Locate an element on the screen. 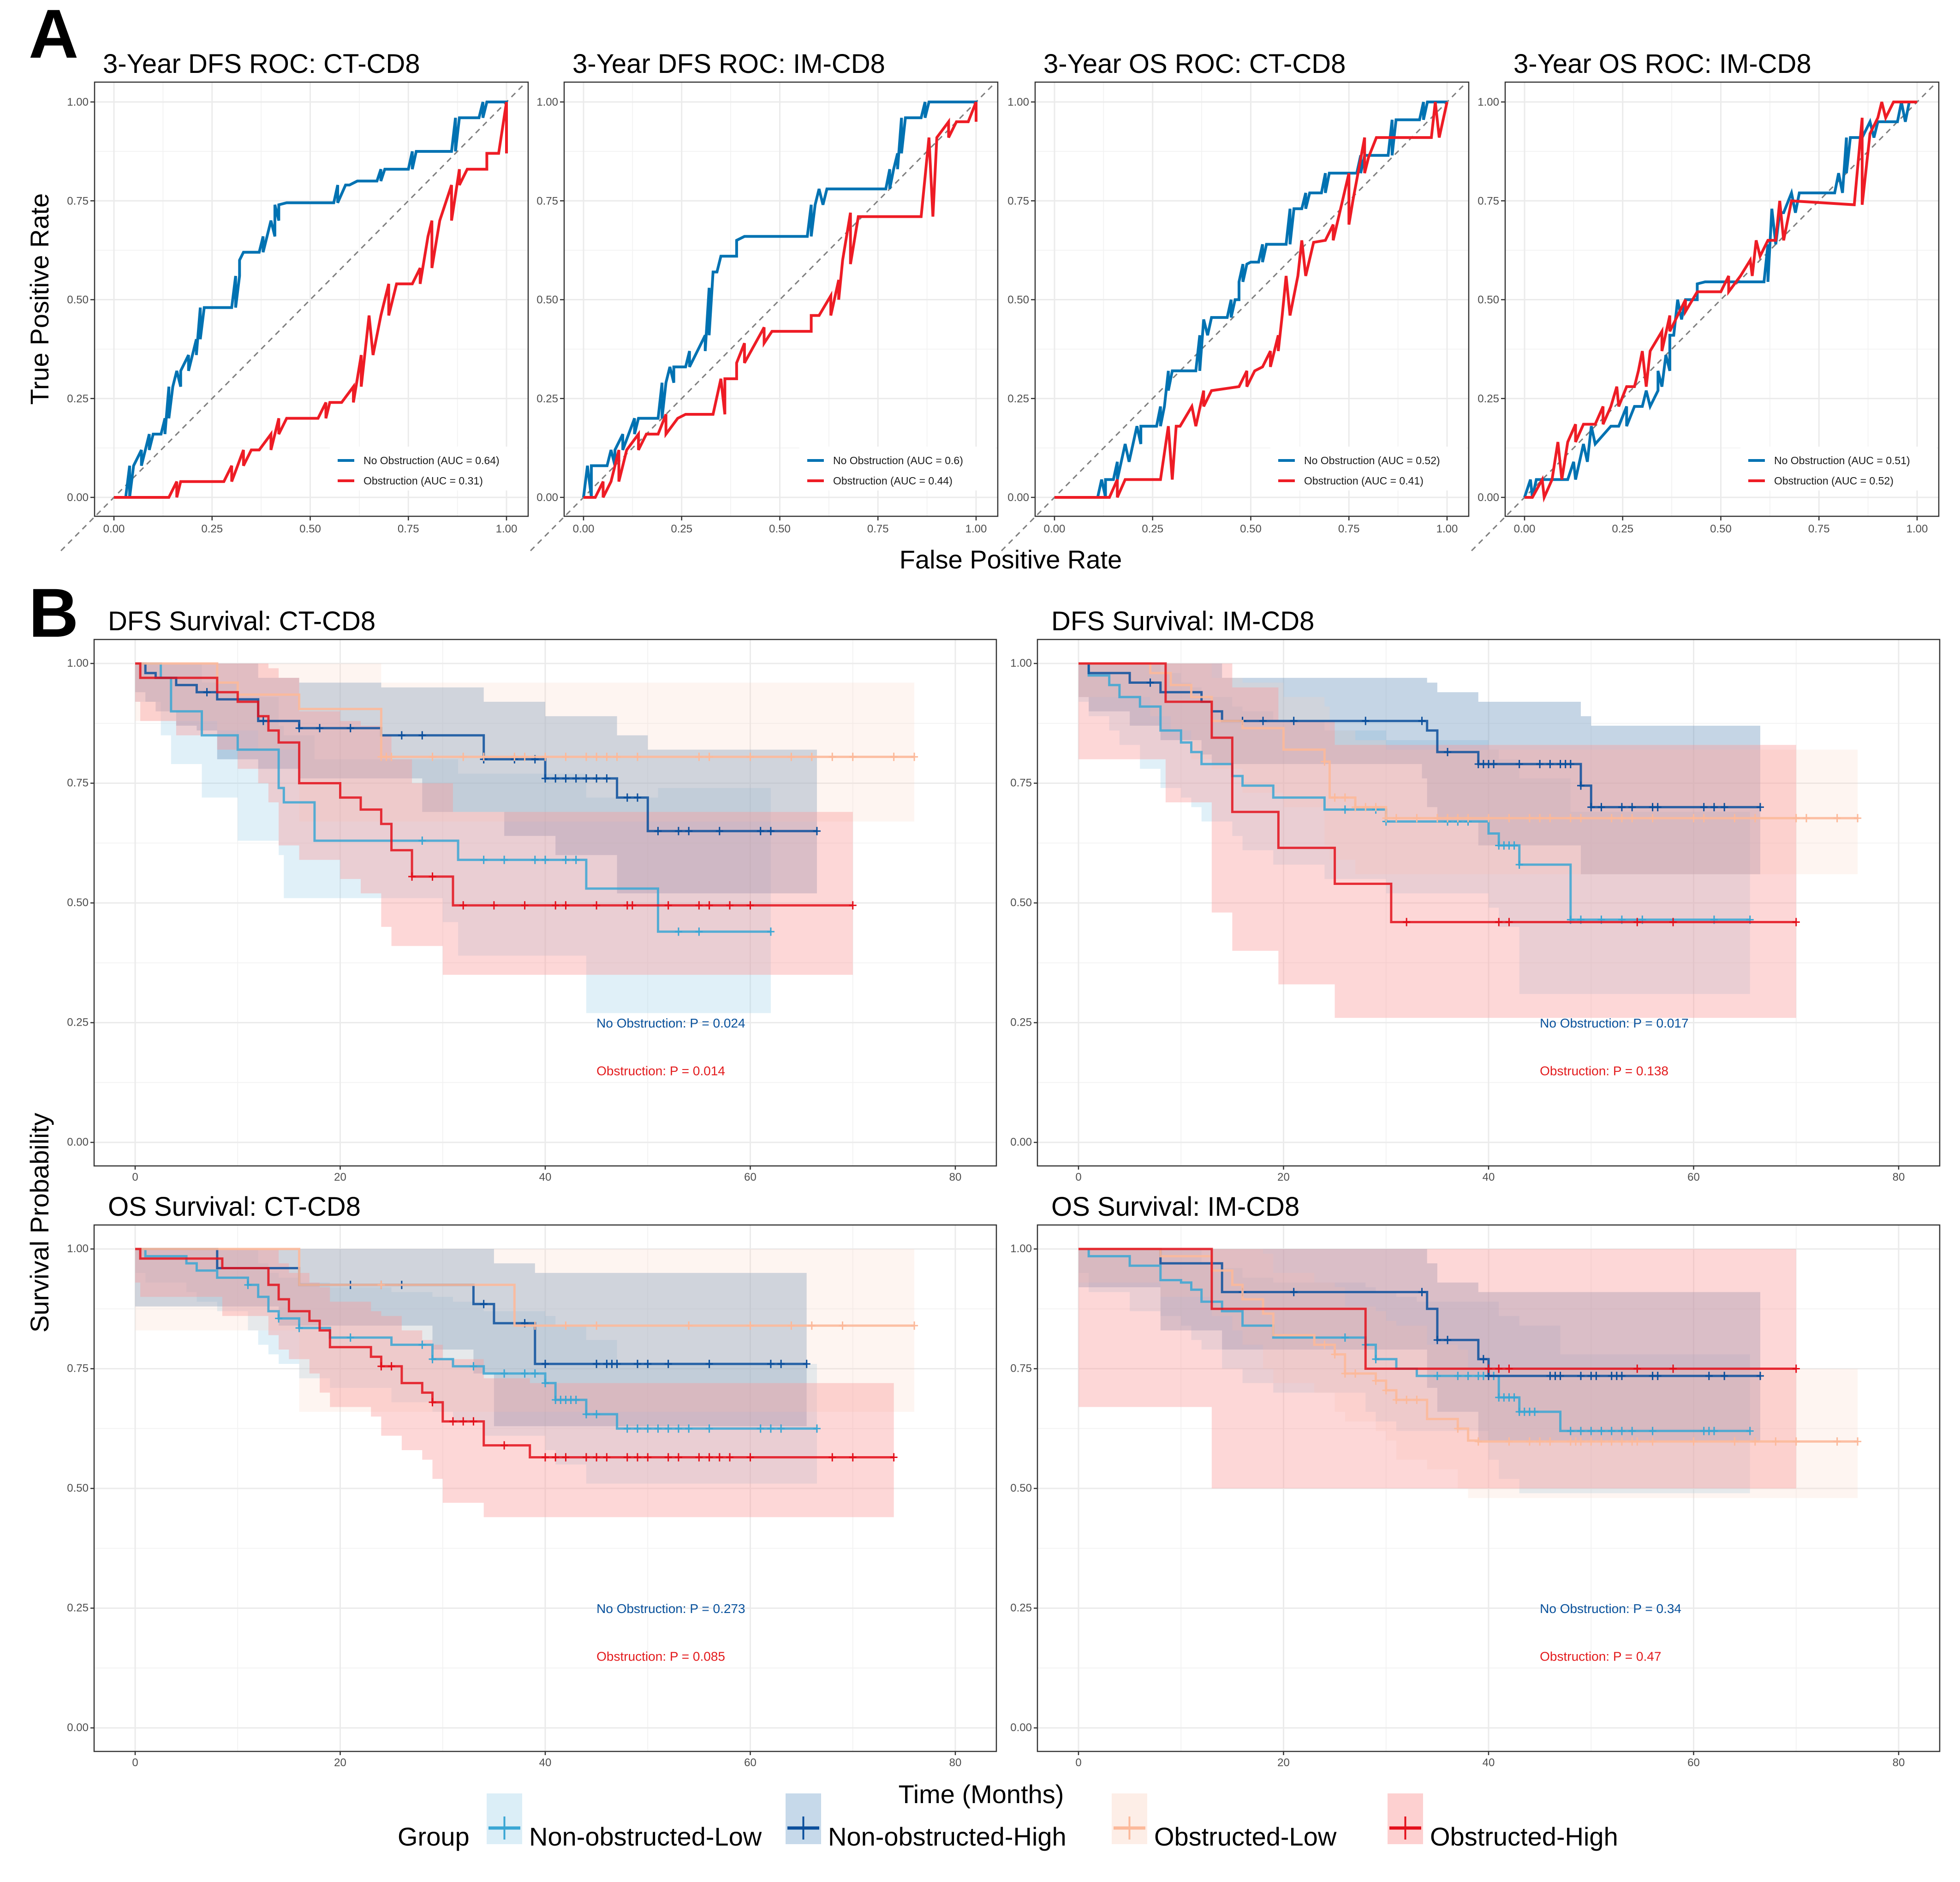  panel-title: 3-Year DFS ROC: CT-CD8 is located at coordinates (261, 64).